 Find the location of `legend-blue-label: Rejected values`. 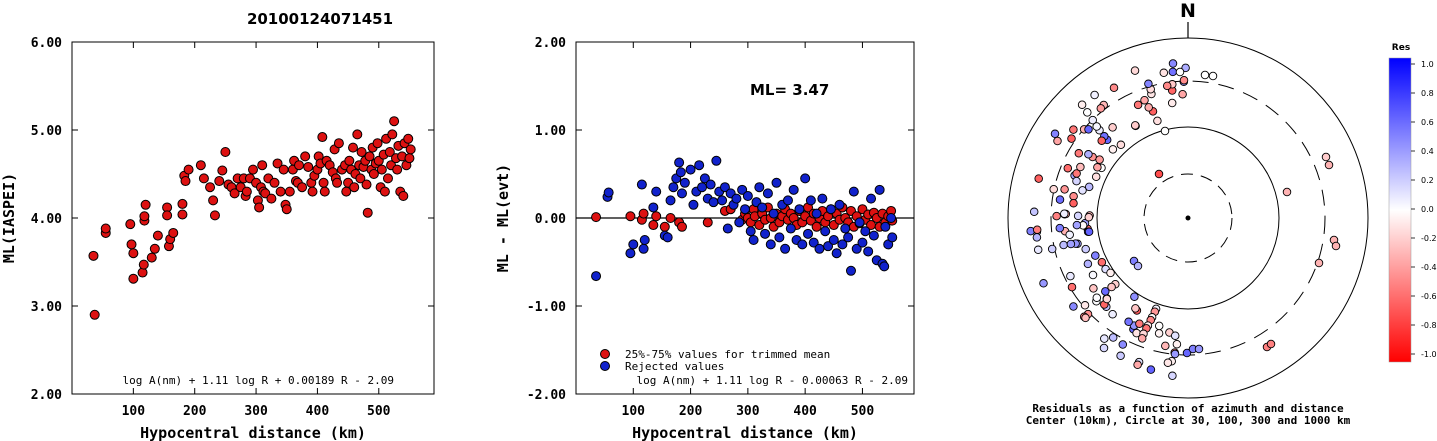

legend-blue-label: Rejected values is located at coordinates (674, 366).